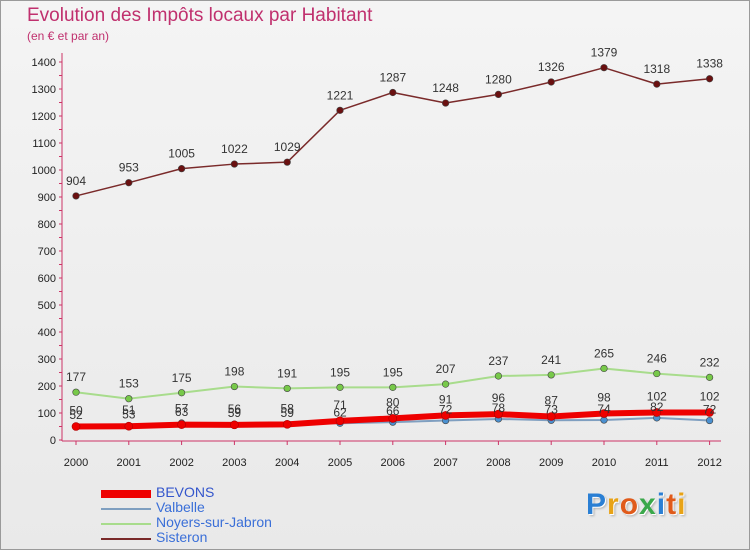 This screenshot has width=750, height=550. What do you see at coordinates (182, 378) in the screenshot?
I see `data-label: 175` at bounding box center [182, 378].